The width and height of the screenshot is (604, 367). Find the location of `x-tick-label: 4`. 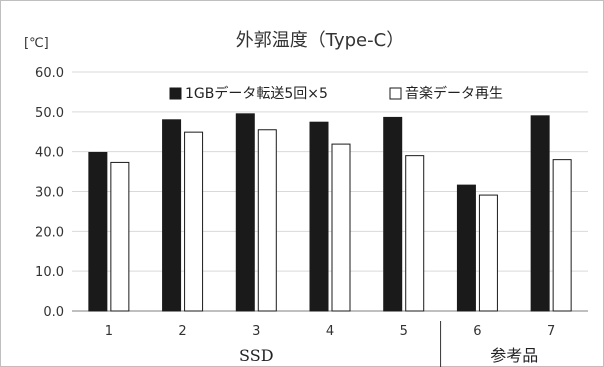

x-tick-label: 4 is located at coordinates (330, 331).